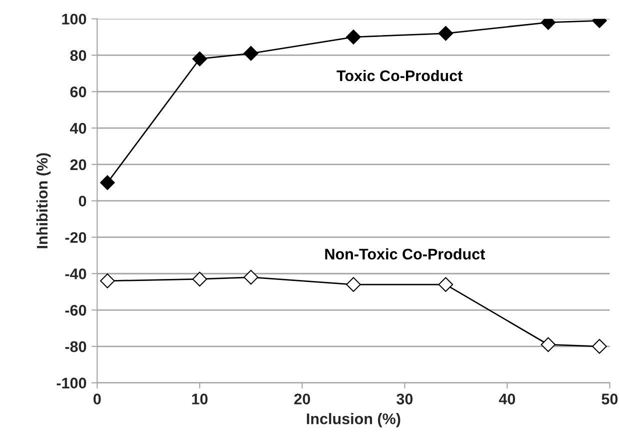 This screenshot has height=438, width=619. What do you see at coordinates (78, 55) in the screenshot?
I see `y-tick-label: 80` at bounding box center [78, 55].